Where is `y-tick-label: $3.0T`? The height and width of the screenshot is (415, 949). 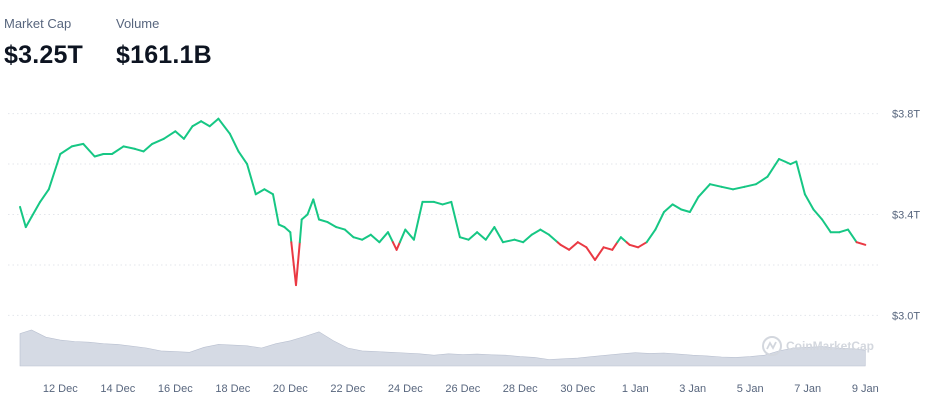 y-tick-label: $3.0T is located at coordinates (906, 316).